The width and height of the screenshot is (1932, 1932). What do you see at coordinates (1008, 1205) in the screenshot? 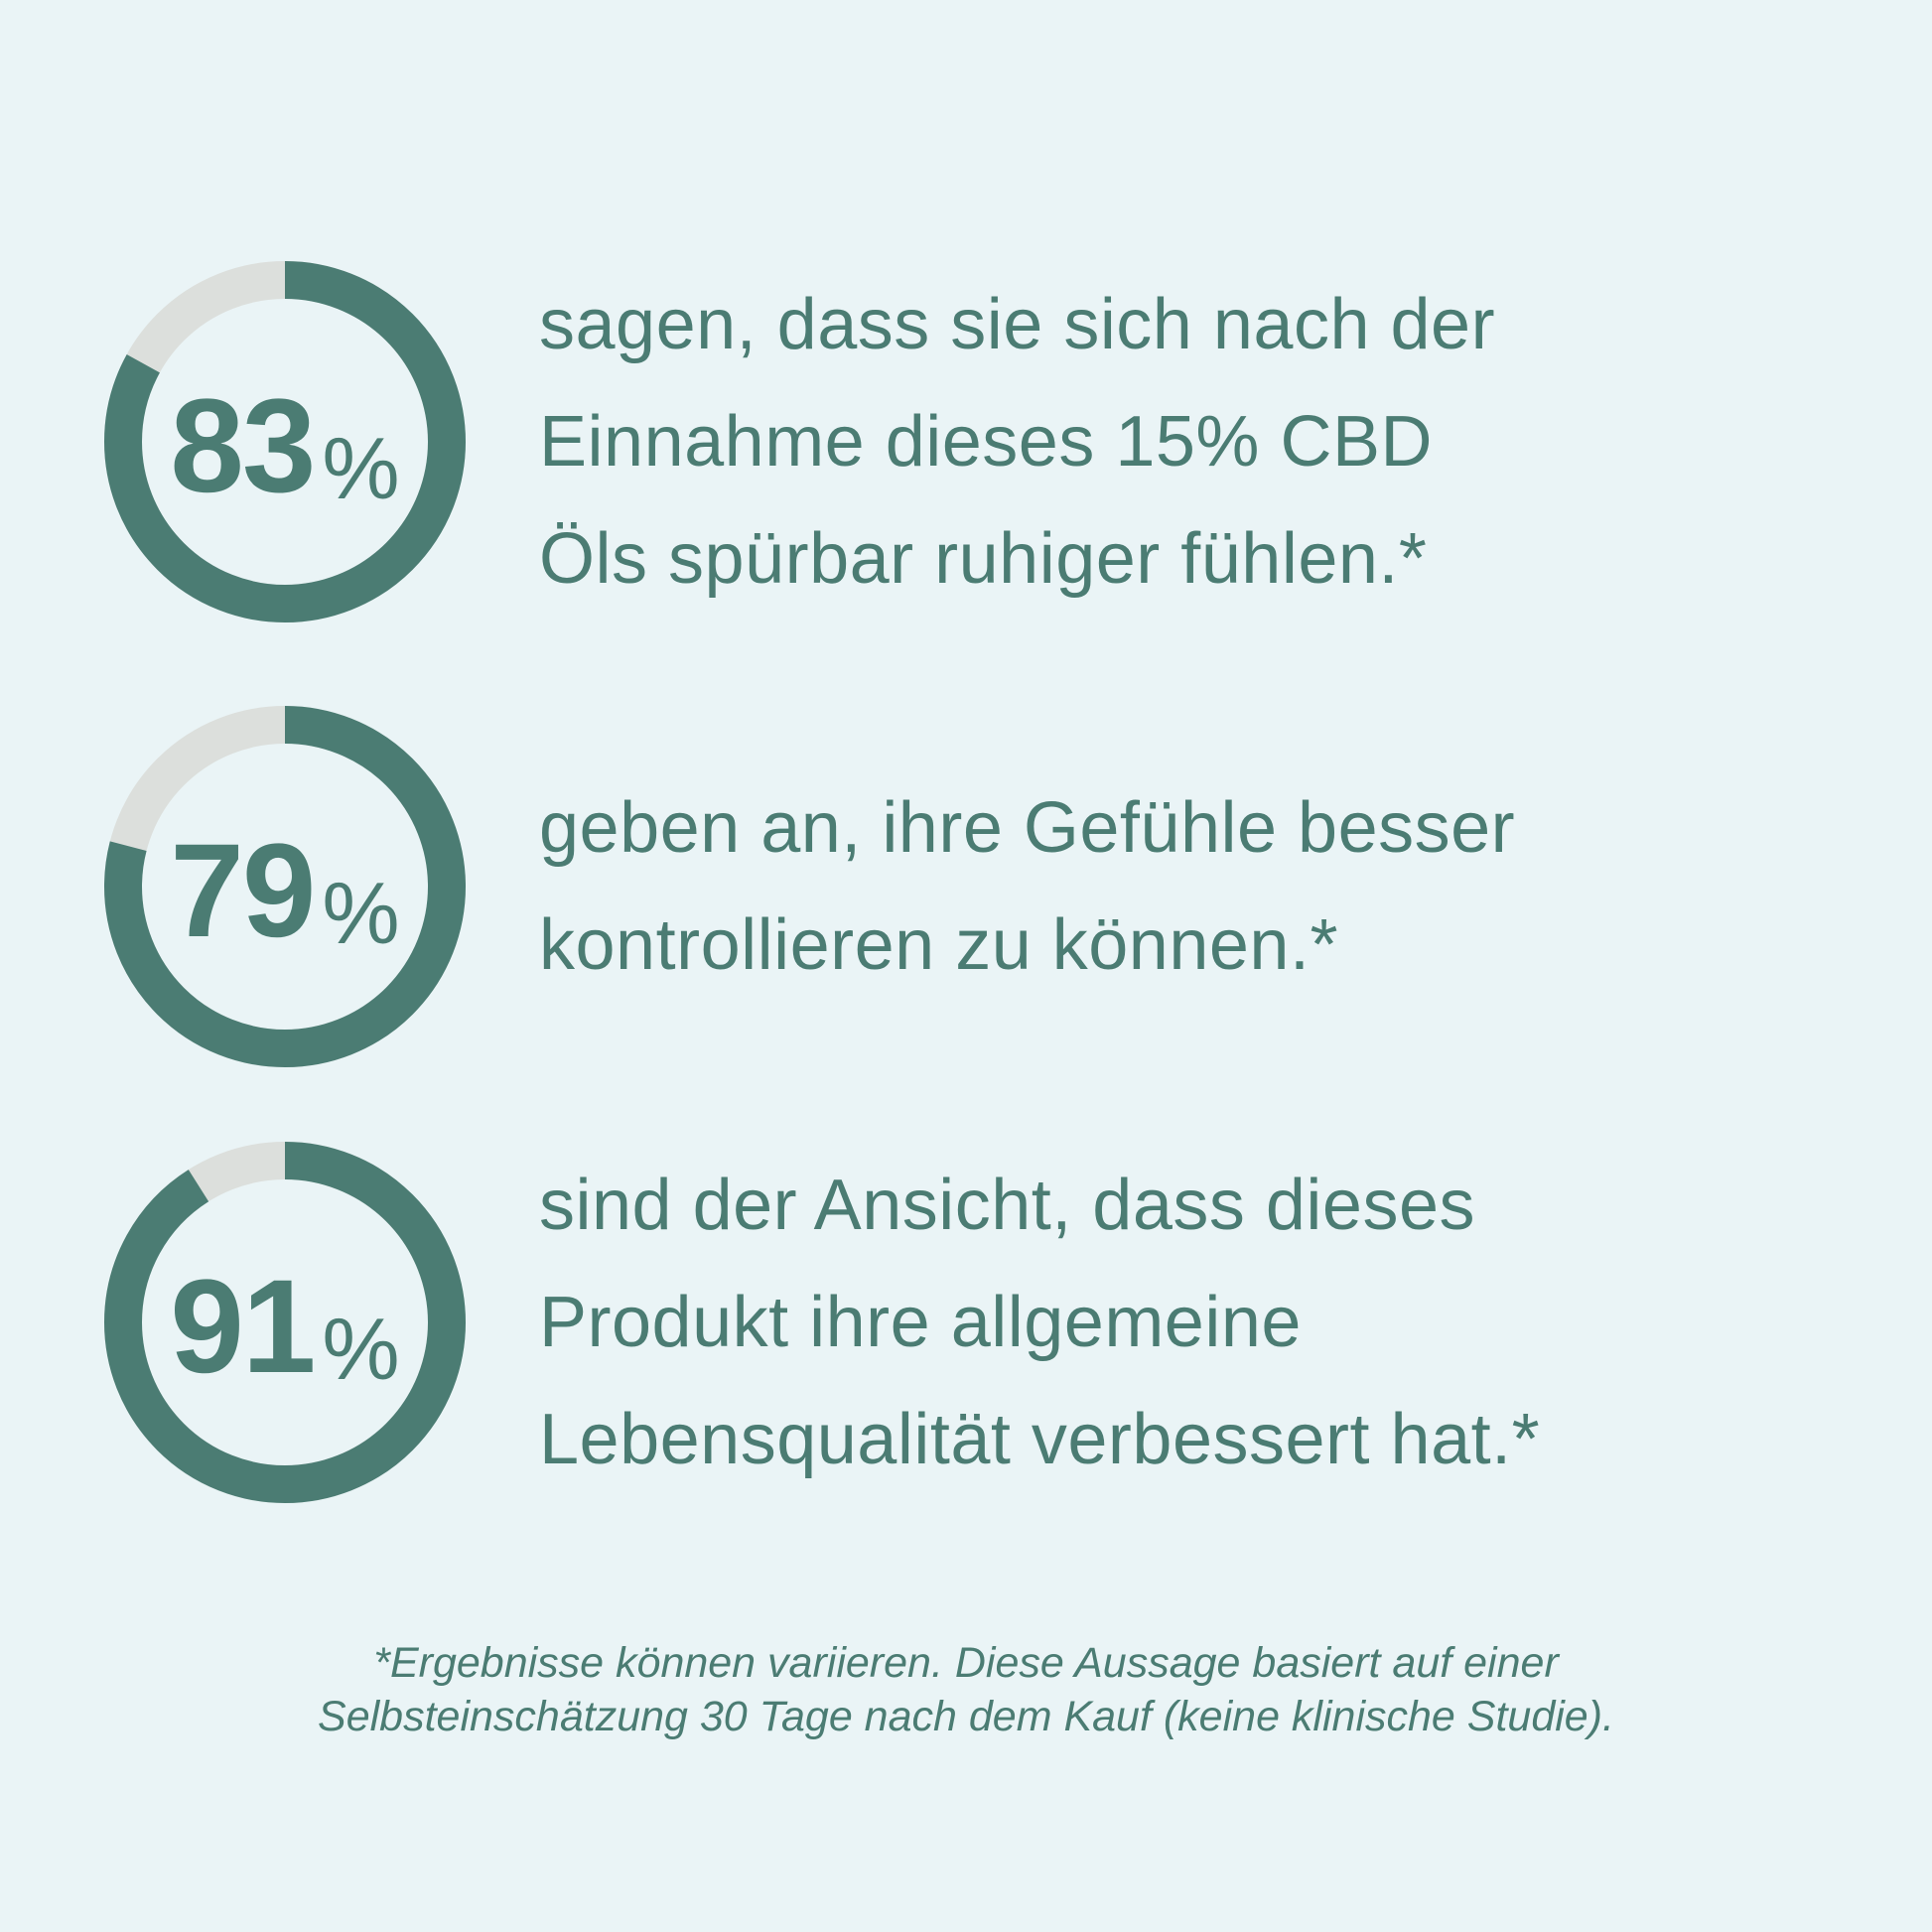
I see `caption-line: sind der Ansicht, dass dieses` at bounding box center [1008, 1205].